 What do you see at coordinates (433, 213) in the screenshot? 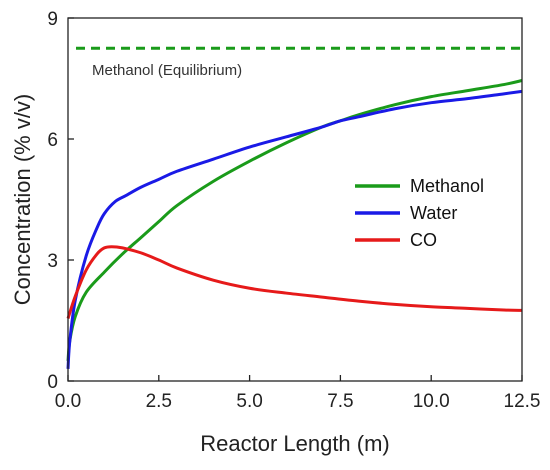
I see `legend-label-water: Water` at bounding box center [433, 213].